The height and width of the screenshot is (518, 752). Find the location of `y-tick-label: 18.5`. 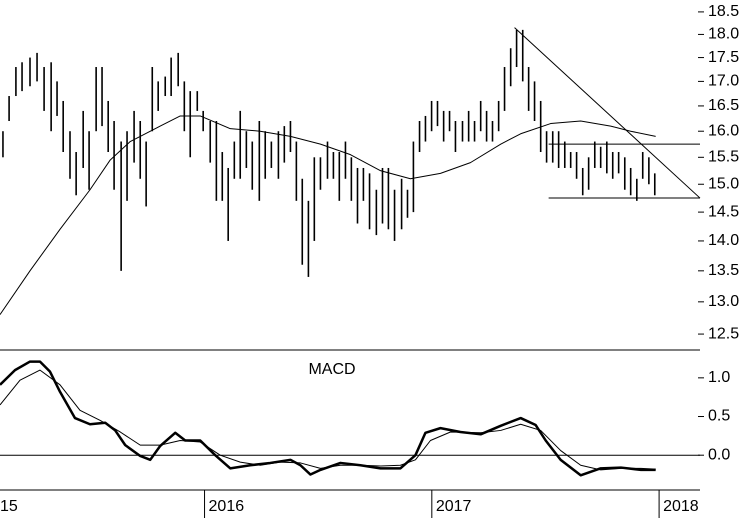

y-tick-label: 18.5 is located at coordinates (723, 11).